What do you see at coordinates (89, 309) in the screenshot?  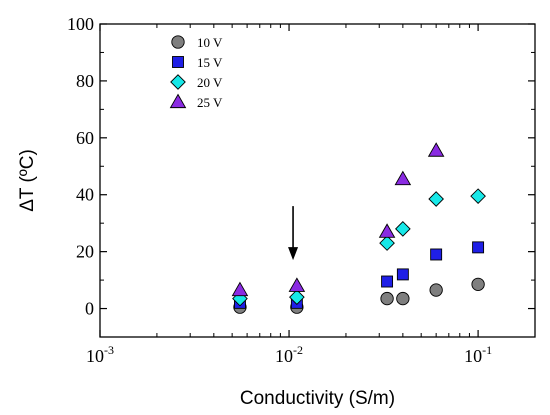 I see `y-tick-label: 0` at bounding box center [89, 309].